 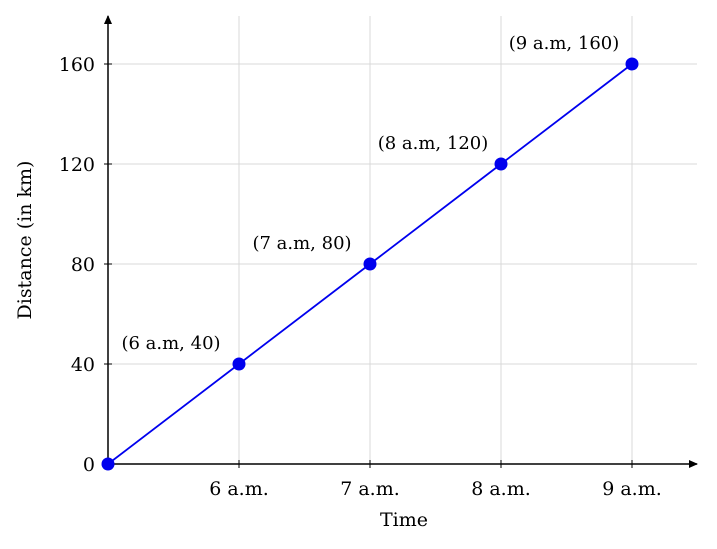 I want to click on x-axis-title: Time, so click(x=404, y=520).